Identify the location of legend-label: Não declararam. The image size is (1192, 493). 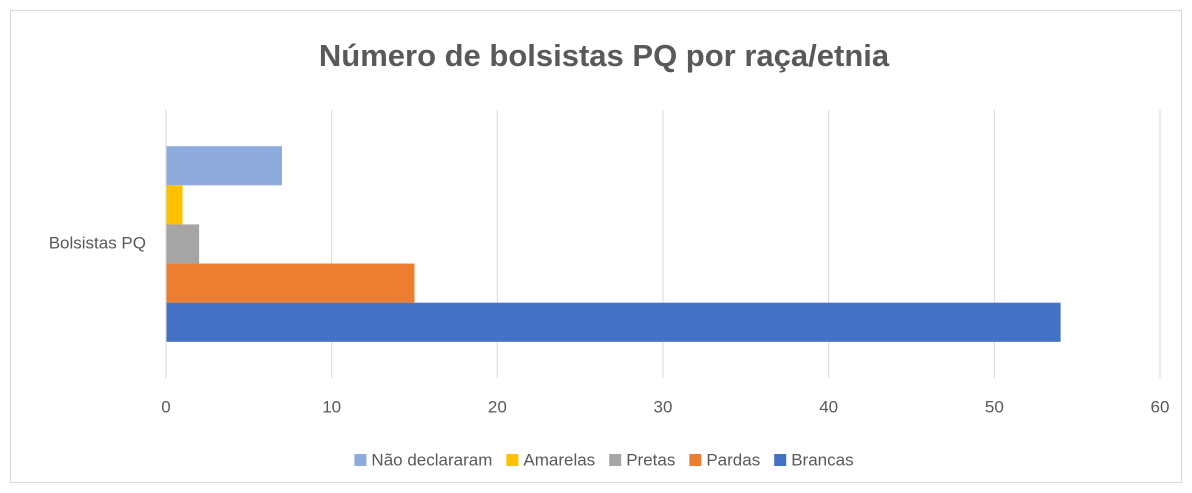
(431, 459).